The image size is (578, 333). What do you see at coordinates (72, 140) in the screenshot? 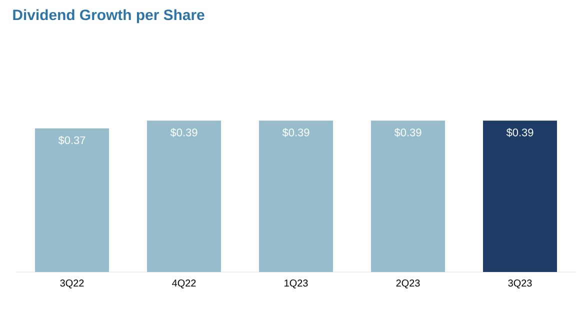
I see `data-label: $0.37` at bounding box center [72, 140].